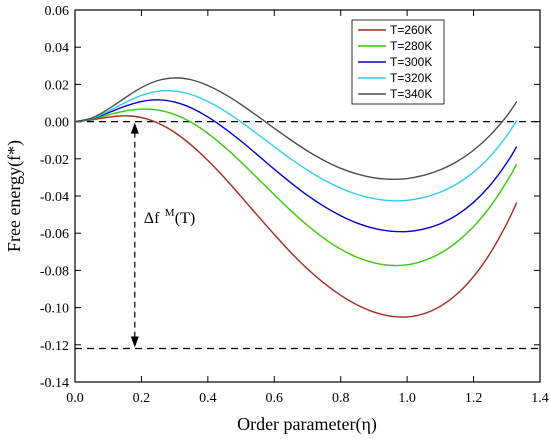  Describe the element at coordinates (54, 160) in the screenshot. I see `y-tick-label: -0.02` at that location.